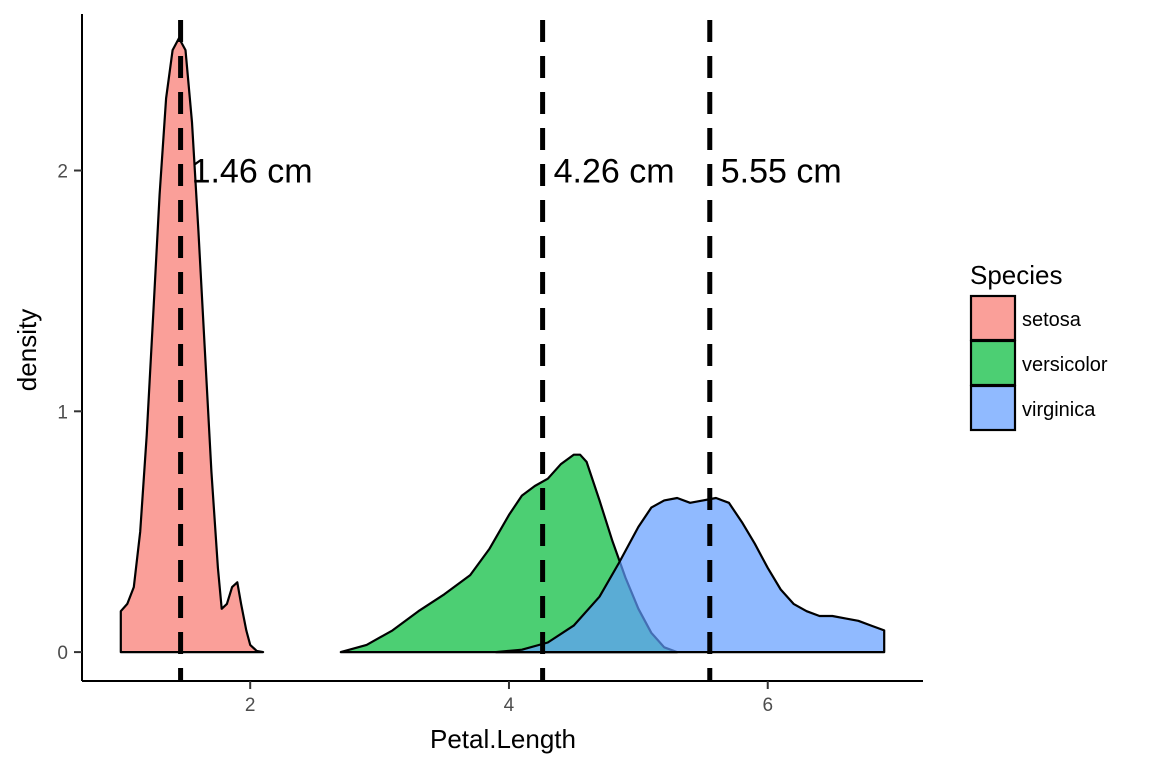 The height and width of the screenshot is (768, 1152). I want to click on density-area-setosa, so click(192, 345).